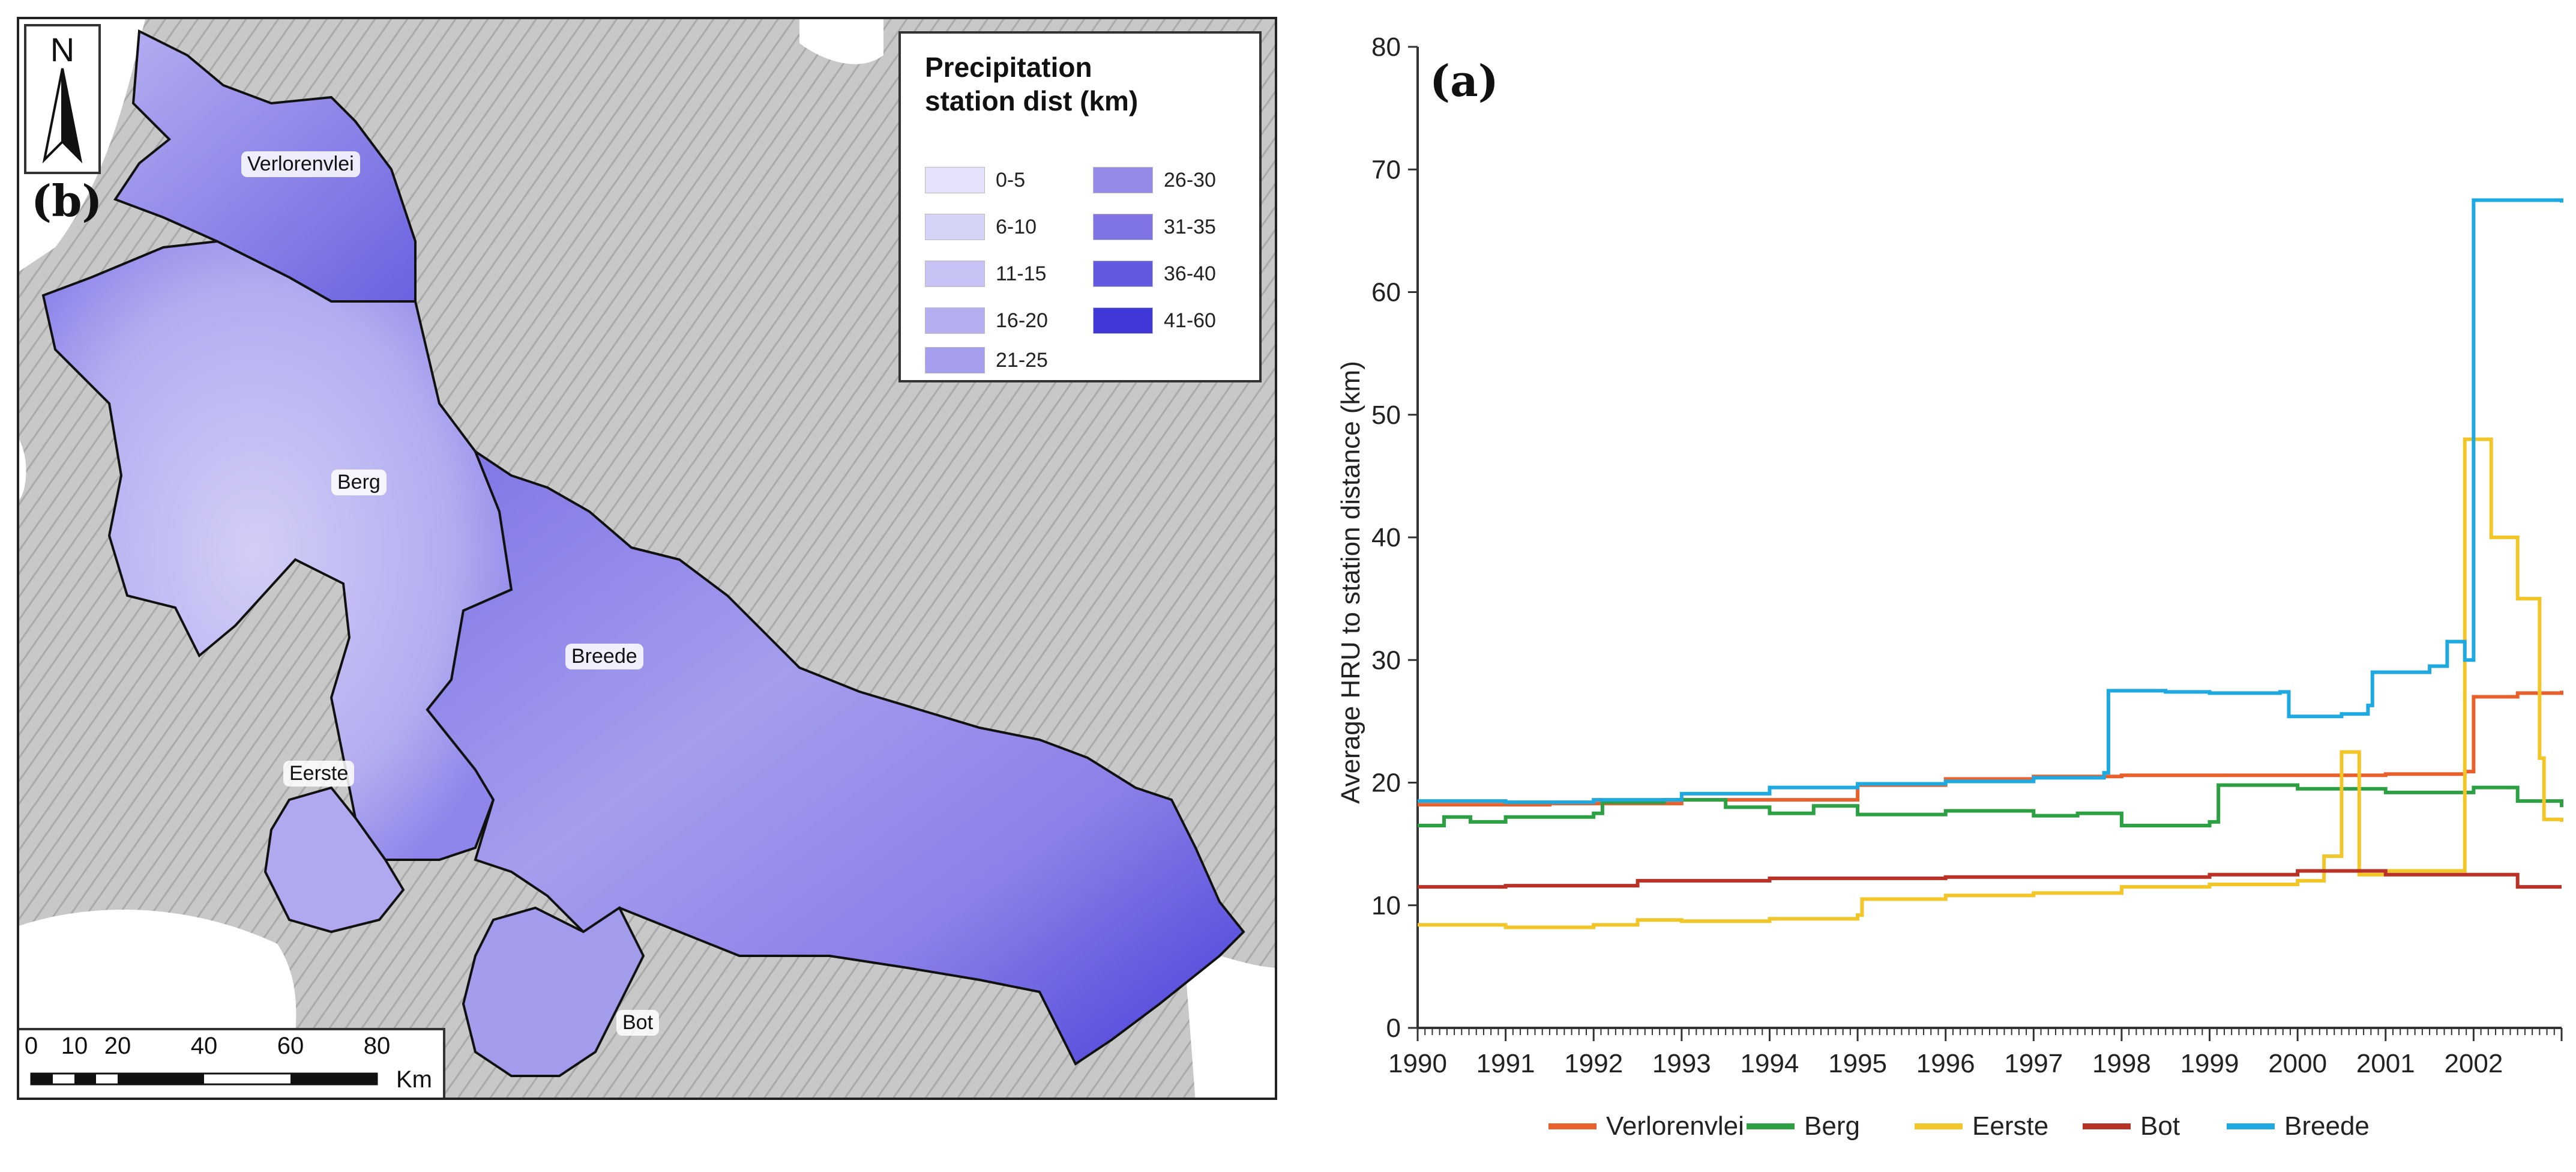 The width and height of the screenshot is (2576, 1172). What do you see at coordinates (2010, 1126) in the screenshot?
I see `legend-label: Eerste` at bounding box center [2010, 1126].